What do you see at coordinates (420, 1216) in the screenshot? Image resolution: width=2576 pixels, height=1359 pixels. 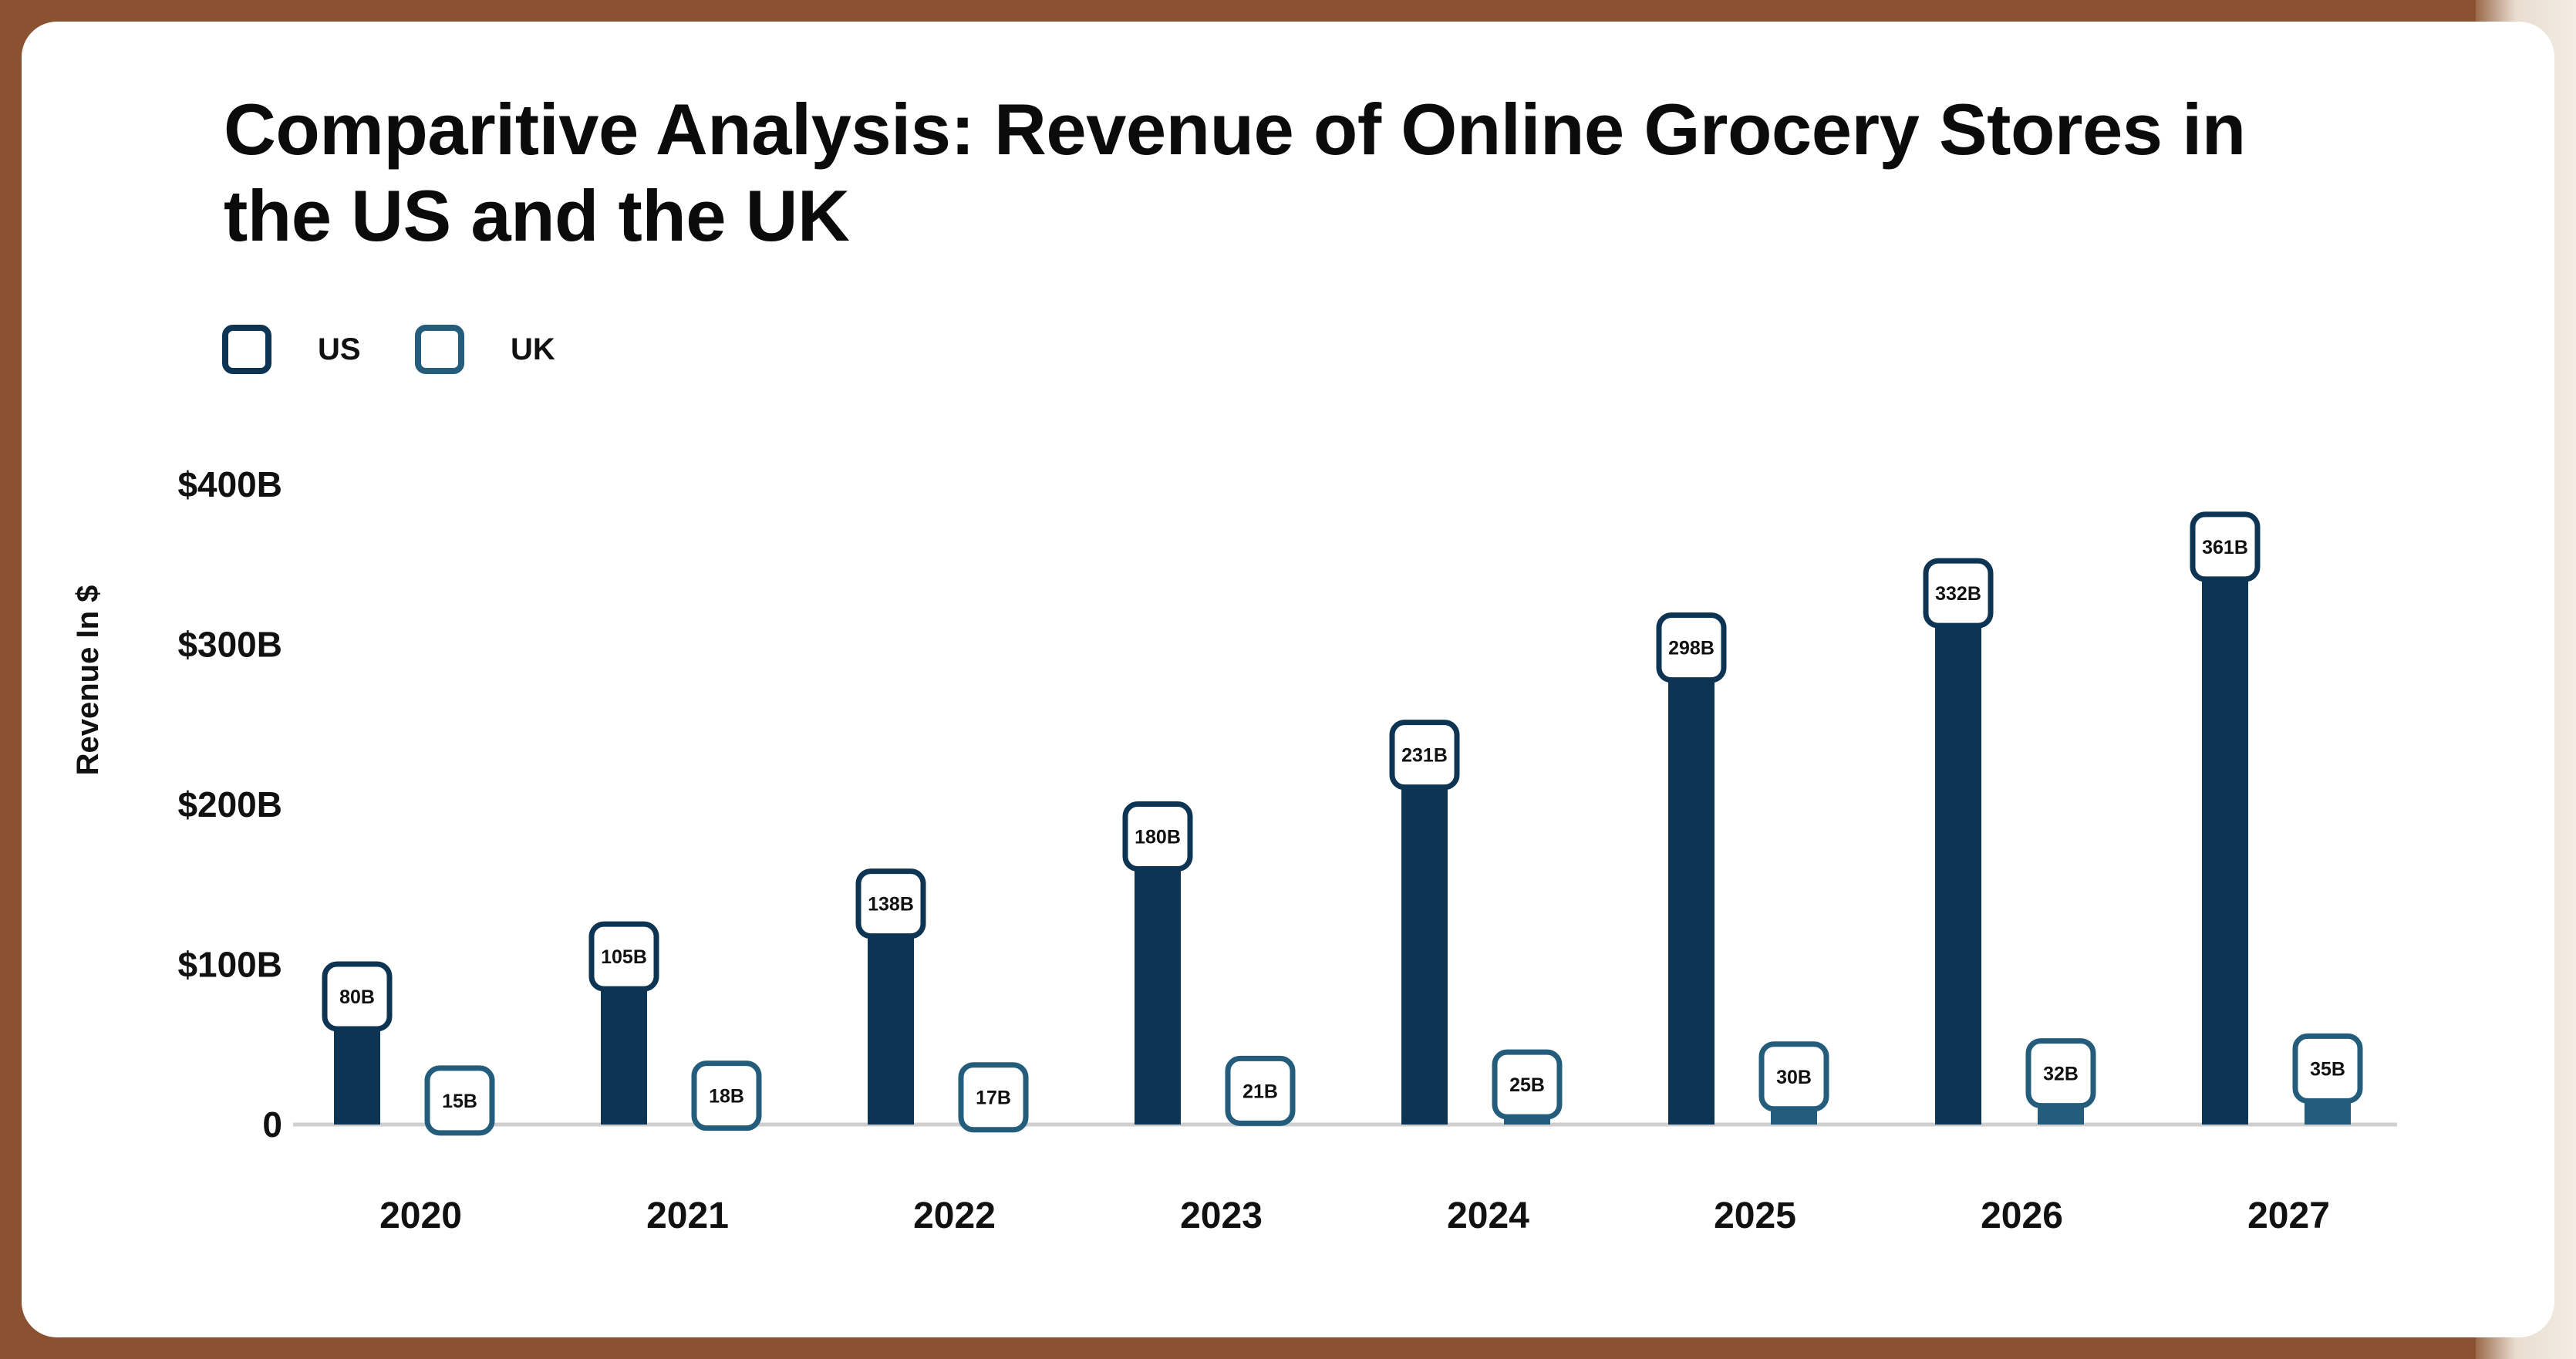 I see `x-tick-label: 2020` at bounding box center [420, 1216].